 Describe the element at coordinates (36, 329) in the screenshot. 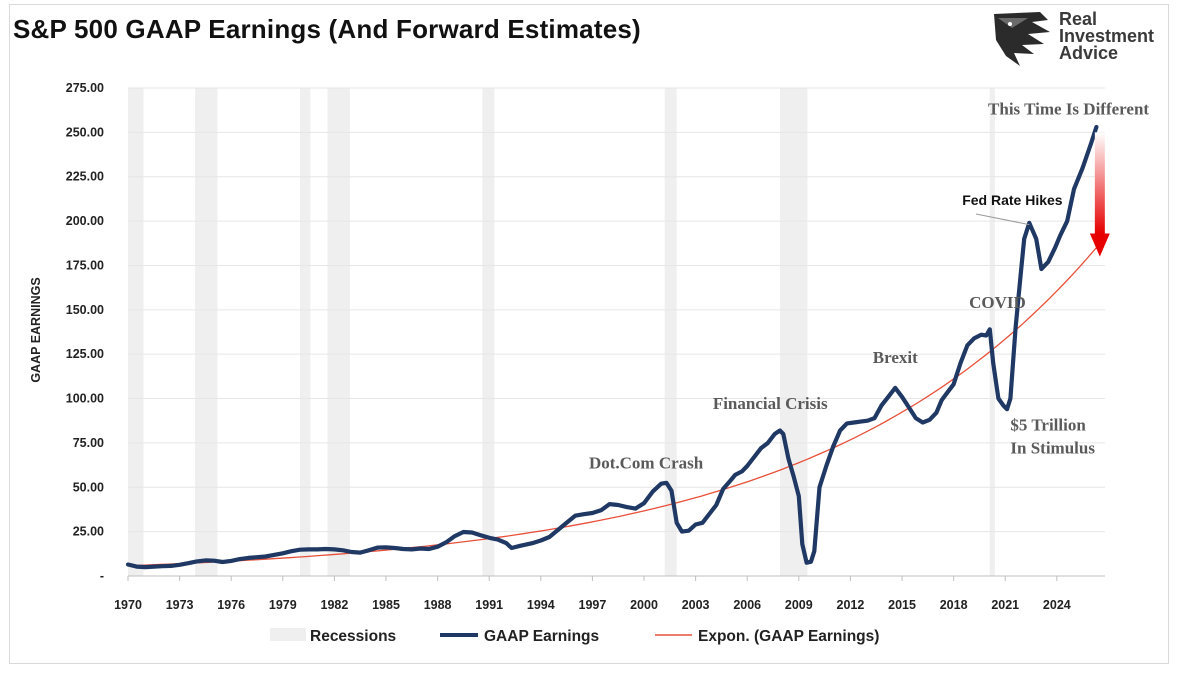

I see `y-axis-label: GAAP EARNINGS` at that location.